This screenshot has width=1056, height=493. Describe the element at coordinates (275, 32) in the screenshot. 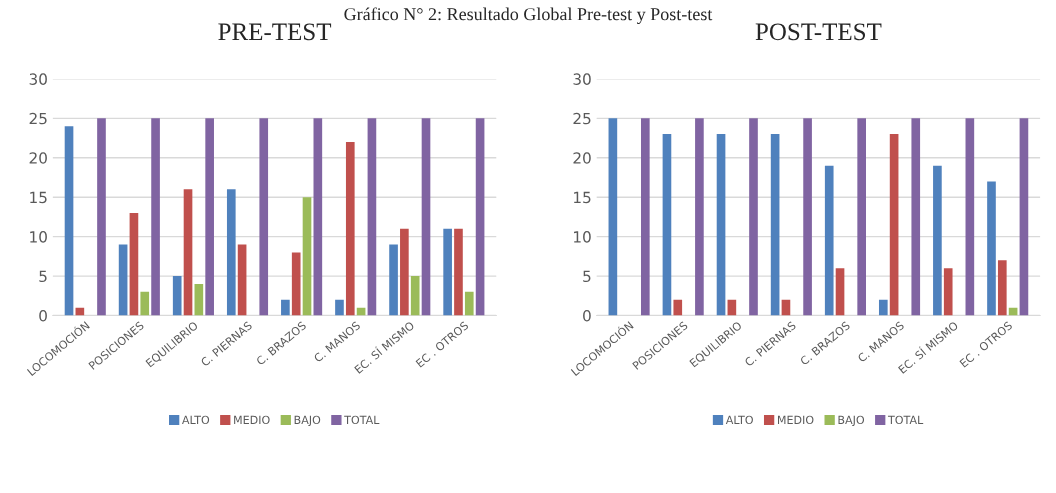

I see `chart-title: PRE-TEST` at that location.